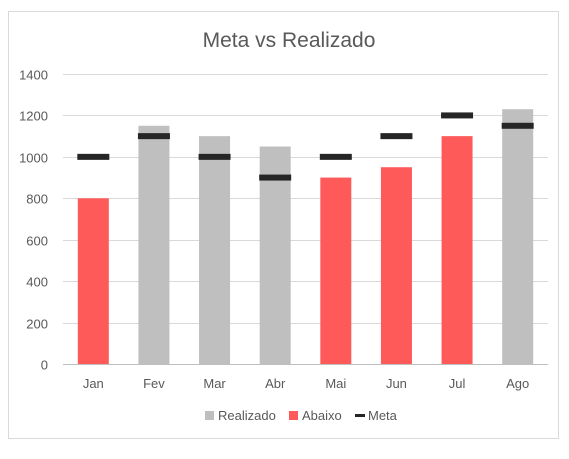 This screenshot has width=569, height=459. What do you see at coordinates (37, 324) in the screenshot?
I see `y-tick-label: 200` at bounding box center [37, 324].